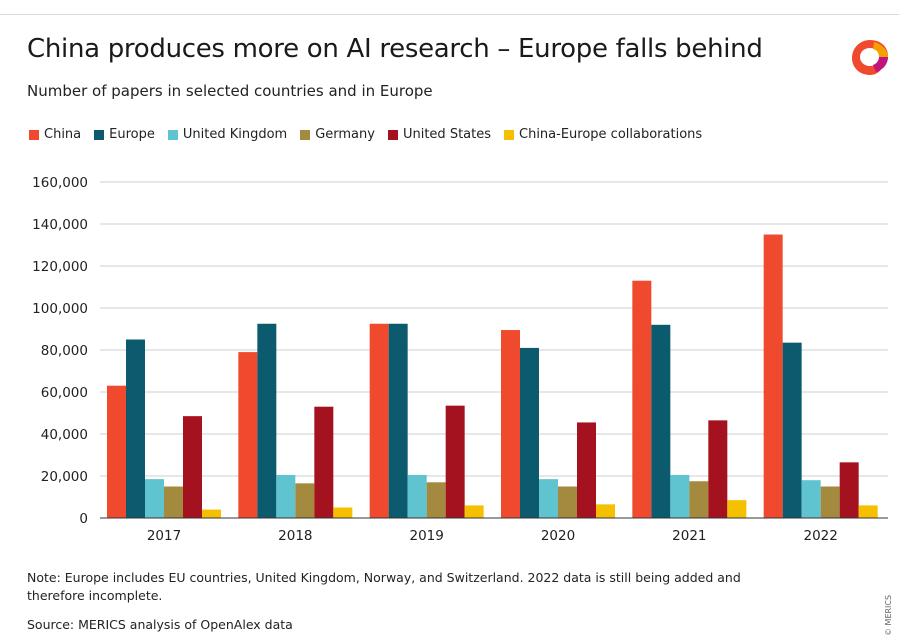 The height and width of the screenshot is (643, 899). What do you see at coordinates (888, 615) in the screenshot?
I see `copyright-text: © MERICS` at bounding box center [888, 615].